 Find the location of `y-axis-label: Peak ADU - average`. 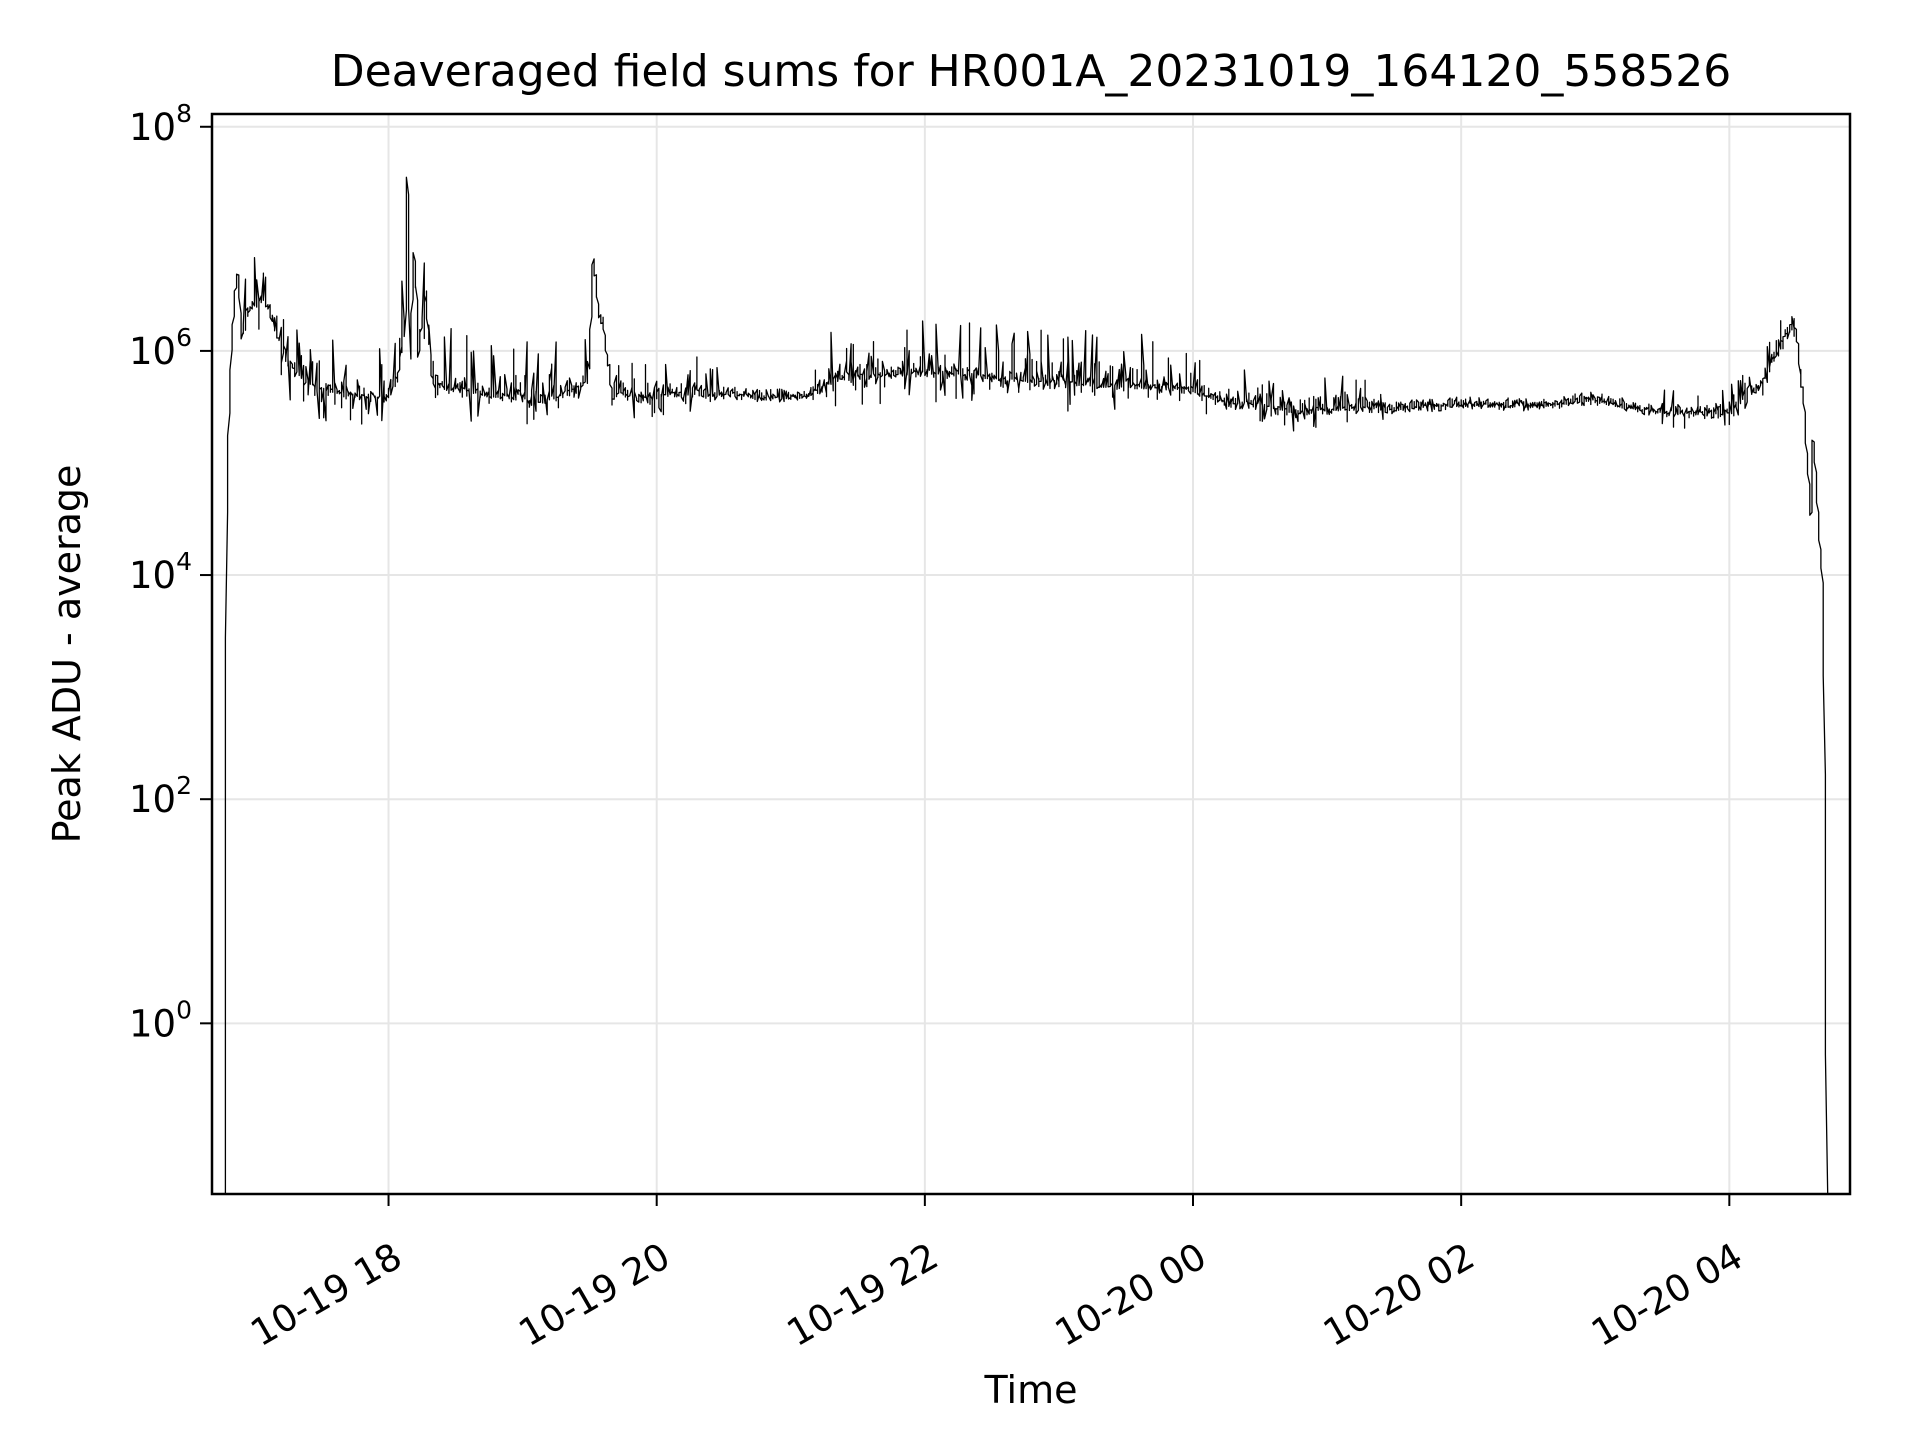

y-axis-label: Peak ADU - average is located at coordinates (67, 654).